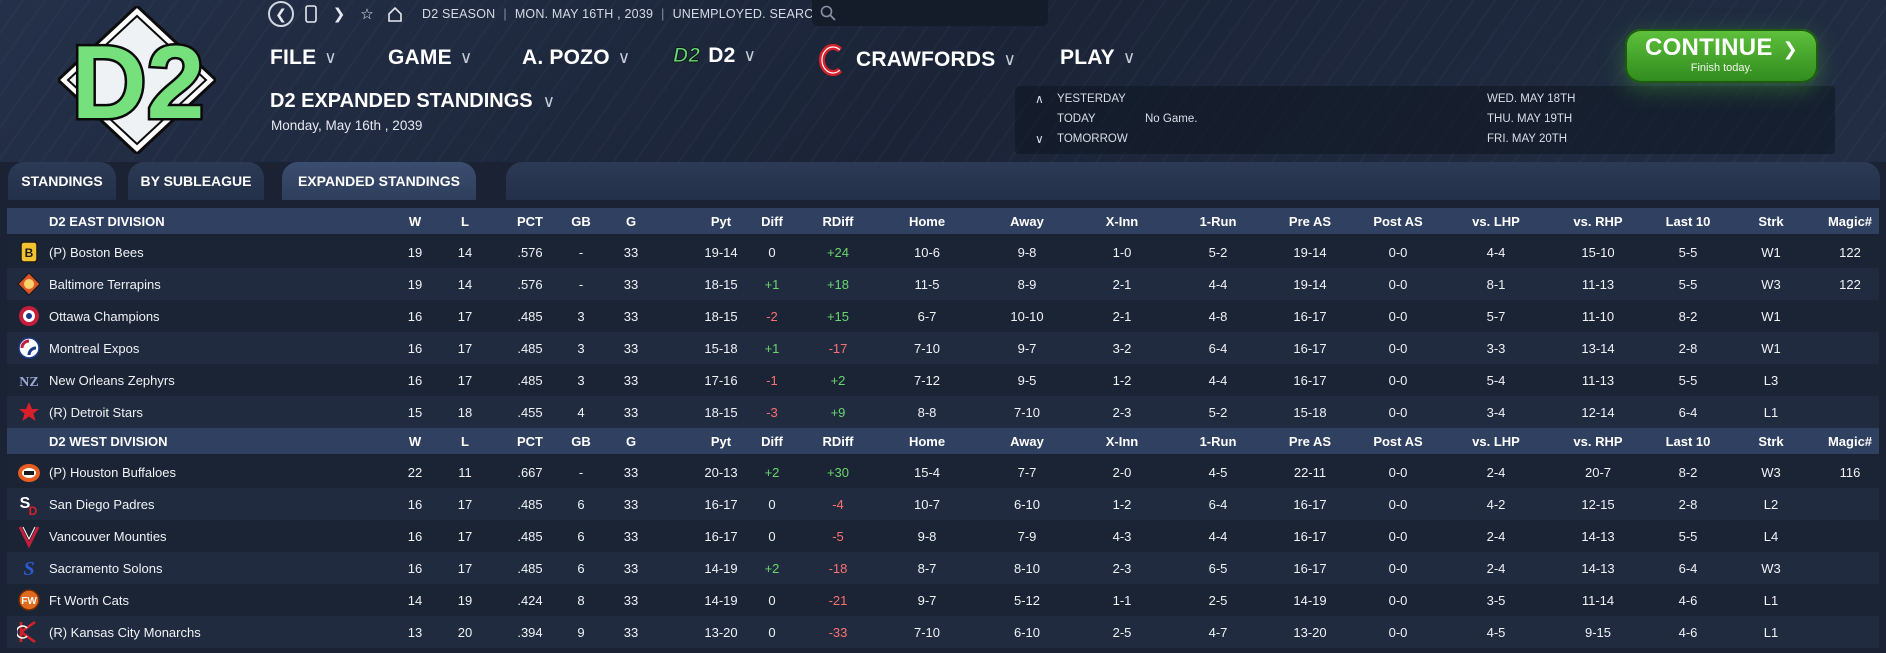  Describe the element at coordinates (89, 600) in the screenshot. I see `team-name-link: Ft Worth Cats` at that location.